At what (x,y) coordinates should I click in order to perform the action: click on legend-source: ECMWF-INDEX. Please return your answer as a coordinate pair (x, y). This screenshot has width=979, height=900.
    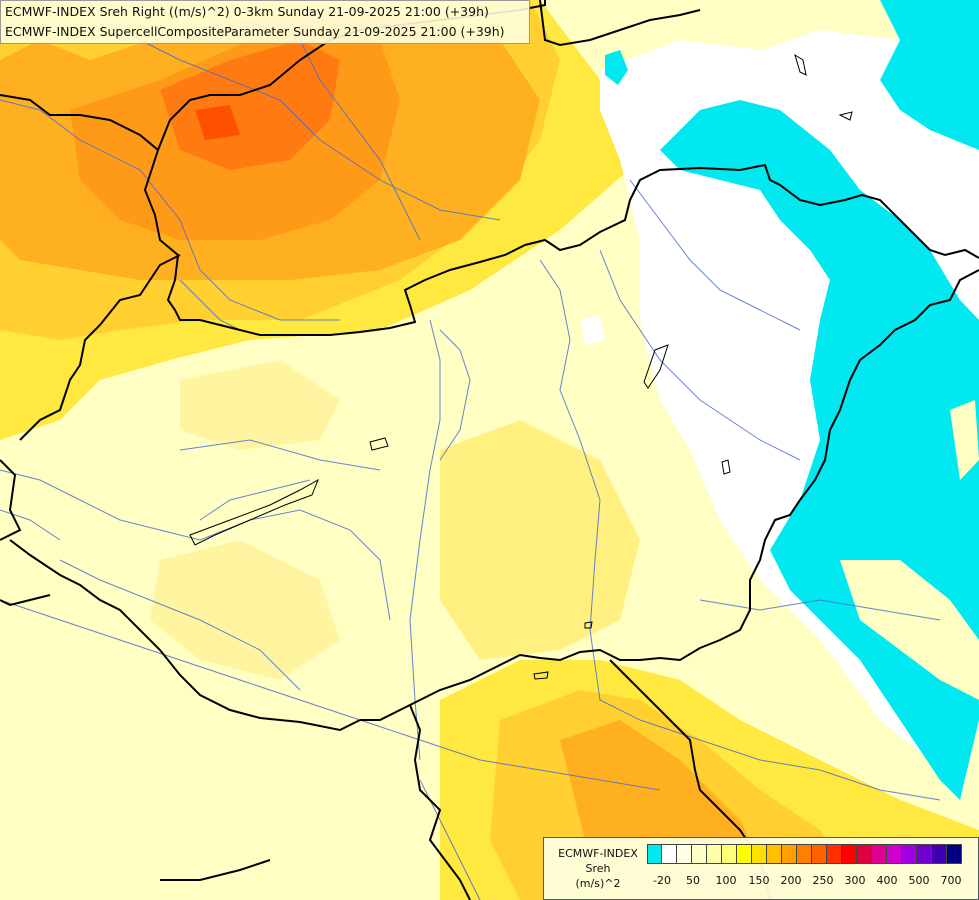
    Looking at the image, I should click on (598, 853).